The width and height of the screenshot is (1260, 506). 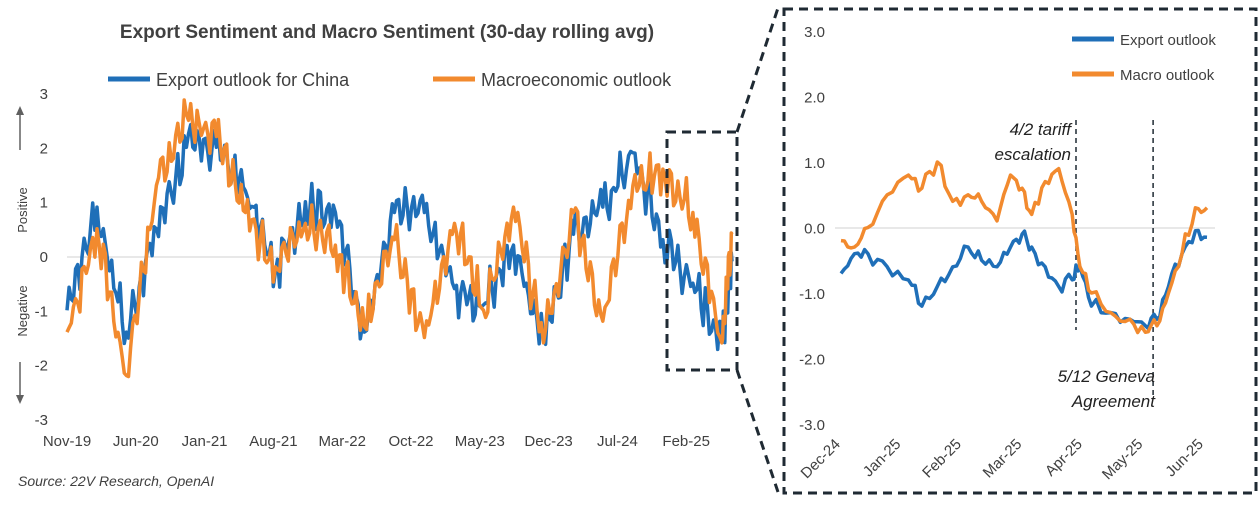 What do you see at coordinates (821, 459) in the screenshot?
I see `x-tick-label: Dec-24` at bounding box center [821, 459].